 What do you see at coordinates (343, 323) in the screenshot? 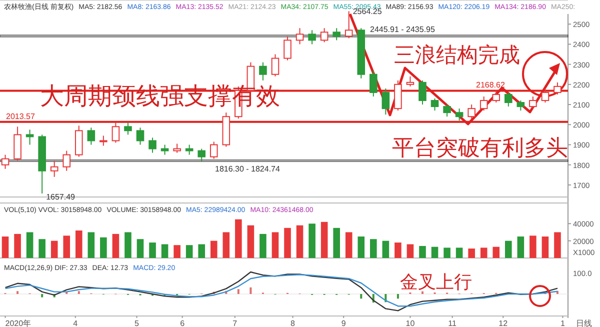
I see `x-tick-label: 9` at bounding box center [343, 323].